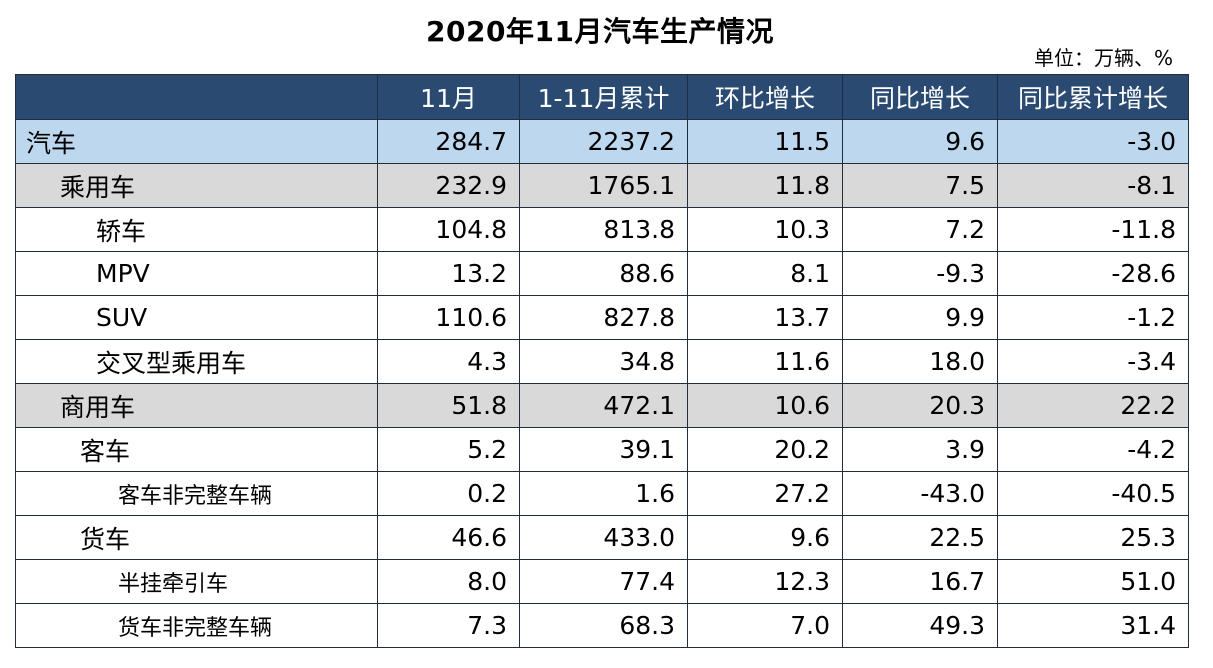 This screenshot has height=668, width=1213. Describe the element at coordinates (920, 361) in the screenshot. I see `value-cell: 18.0` at that location.